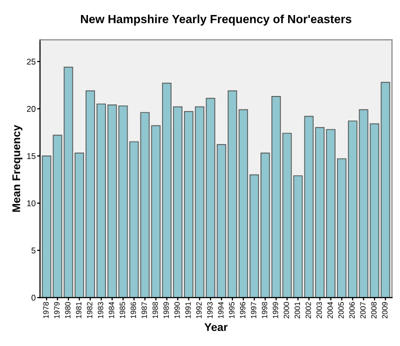 This screenshot has width=400, height=346. I want to click on x-axis-title: Year, so click(216, 327).